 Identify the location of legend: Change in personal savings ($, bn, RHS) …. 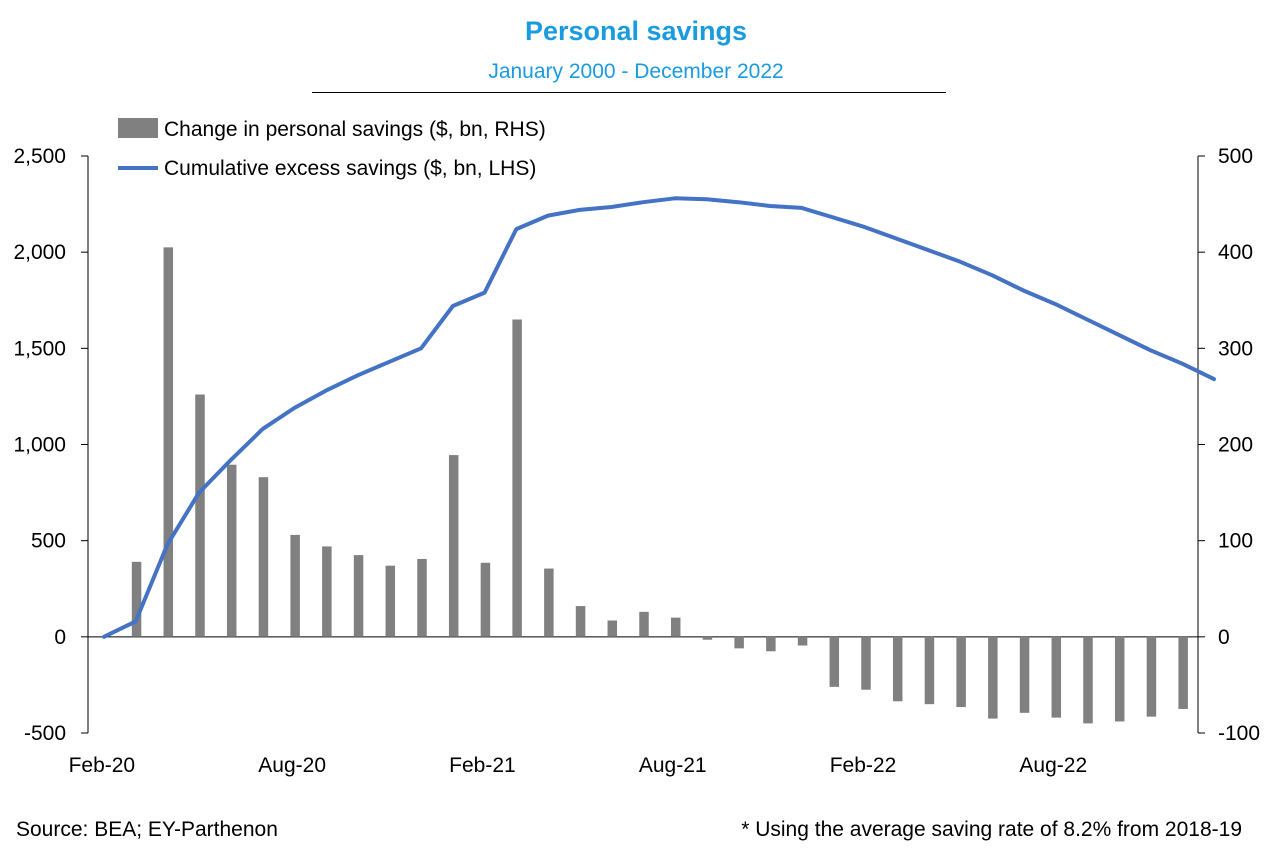
(332, 149).